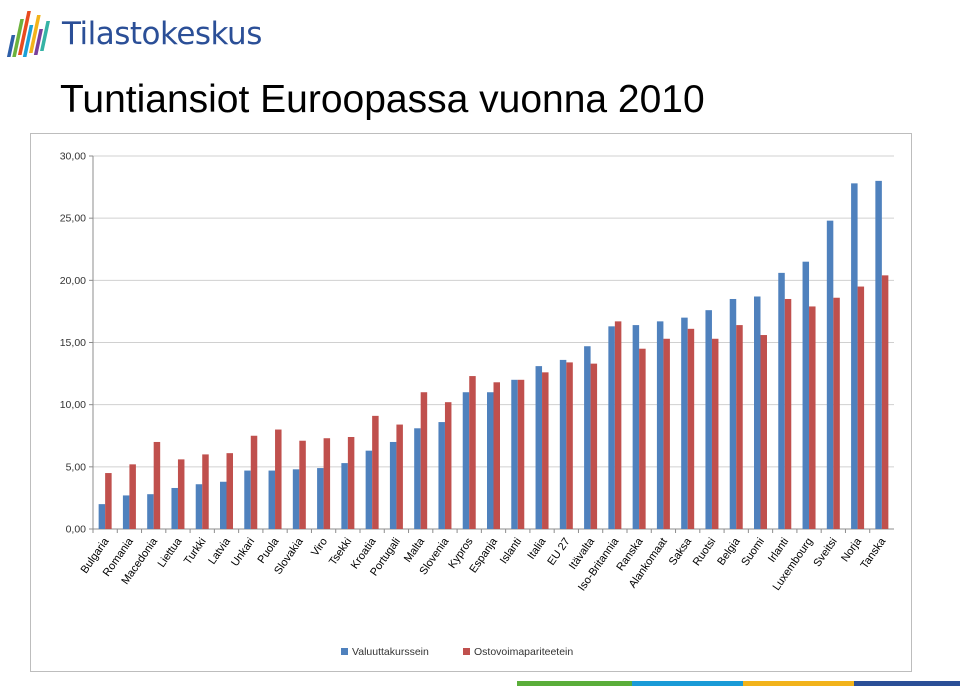 This screenshot has height=690, width=960. Describe the element at coordinates (73, 157) in the screenshot. I see `y-tick-label: 30,00` at that location.